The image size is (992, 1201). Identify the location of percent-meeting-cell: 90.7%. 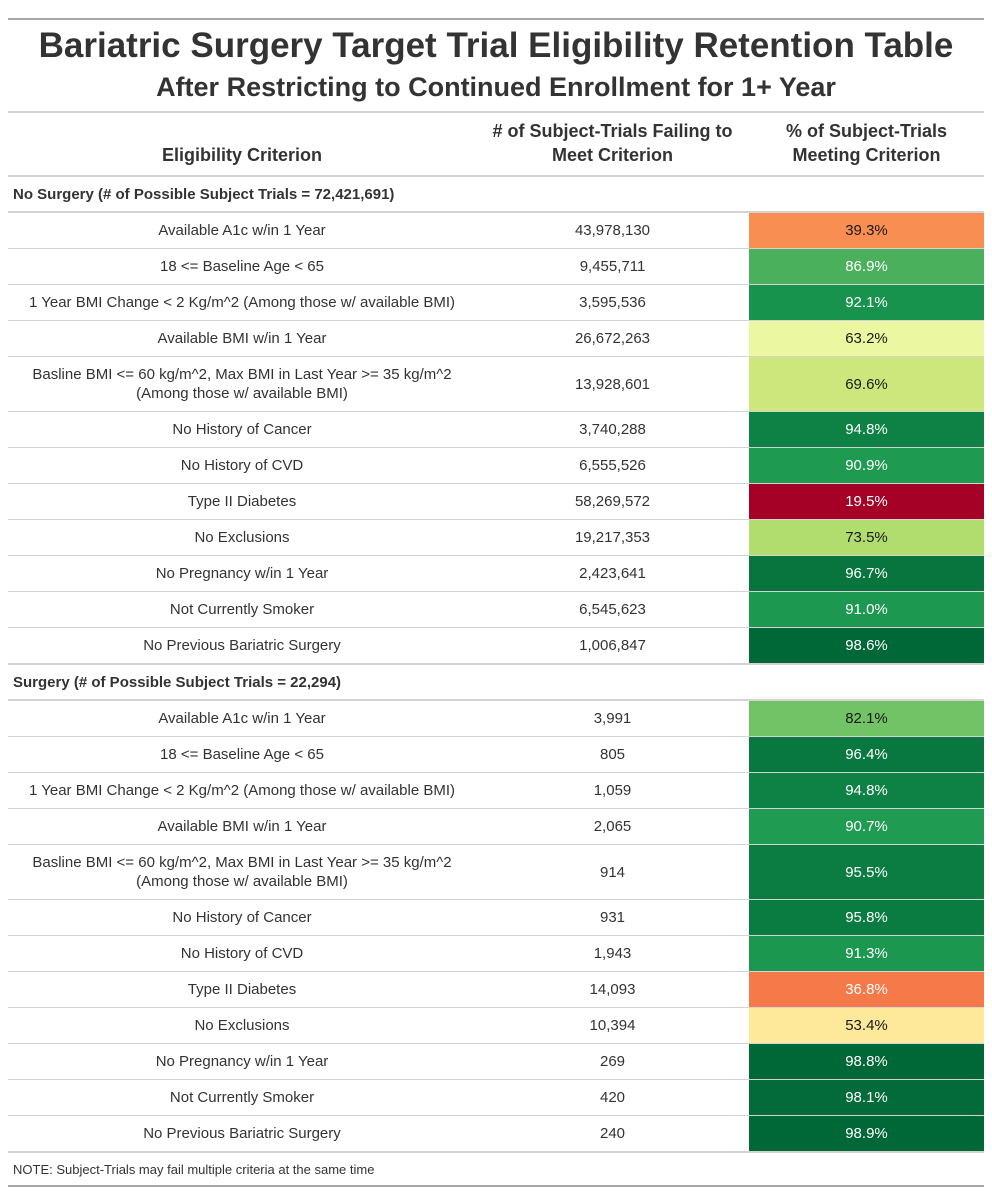
(866, 826).